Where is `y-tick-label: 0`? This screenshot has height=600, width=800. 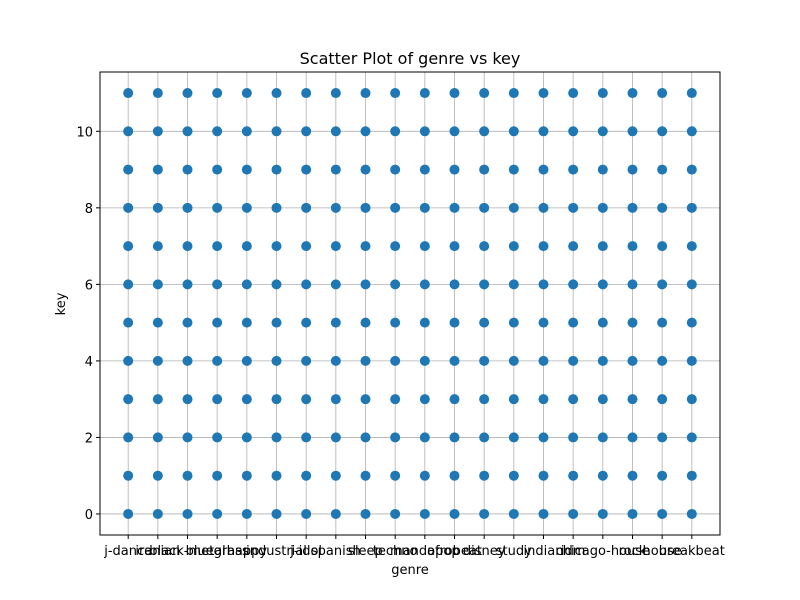
y-tick-label: 0 is located at coordinates (89, 515).